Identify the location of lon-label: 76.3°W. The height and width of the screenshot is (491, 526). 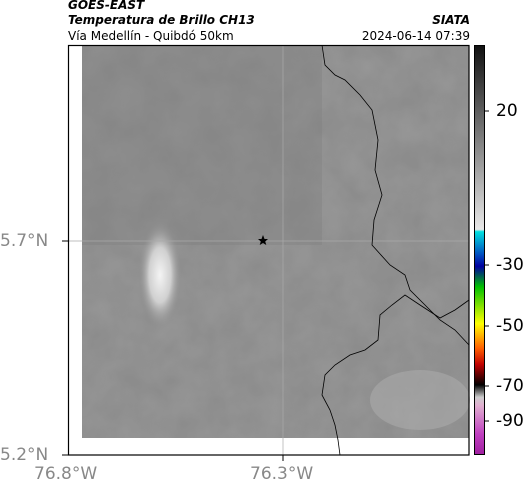
(282, 474).